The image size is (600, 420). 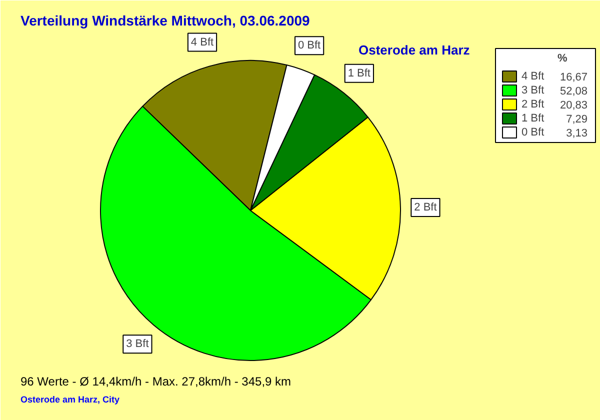 What do you see at coordinates (563, 58) in the screenshot?
I see `legend-title: %` at bounding box center [563, 58].